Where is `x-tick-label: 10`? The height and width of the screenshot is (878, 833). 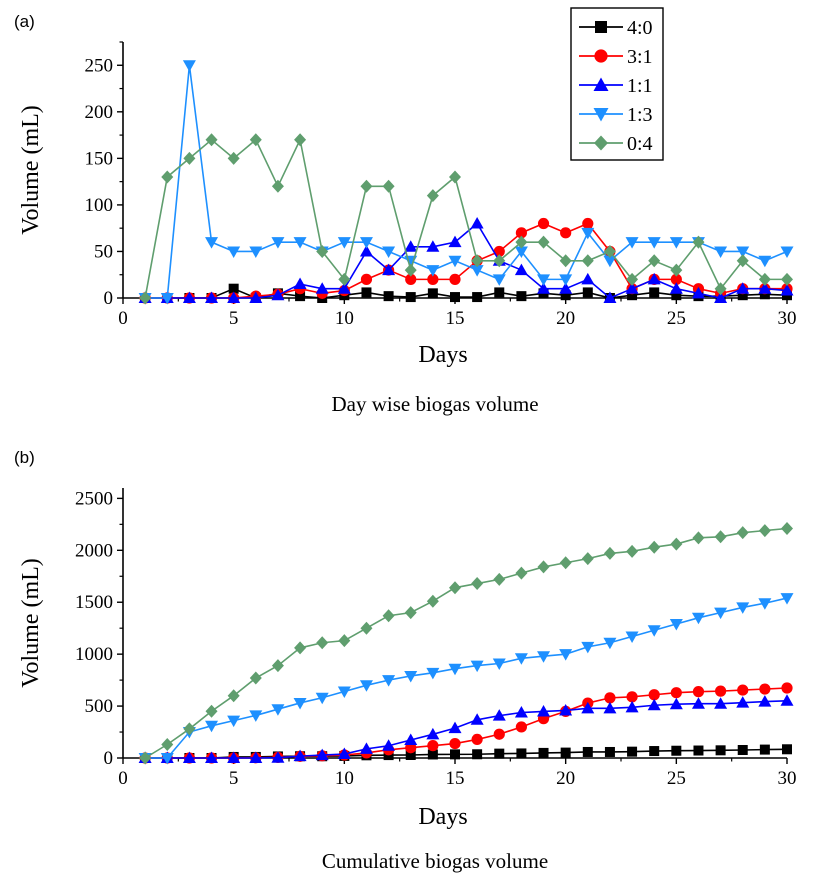
x-tick-label: 10 is located at coordinates (344, 318).